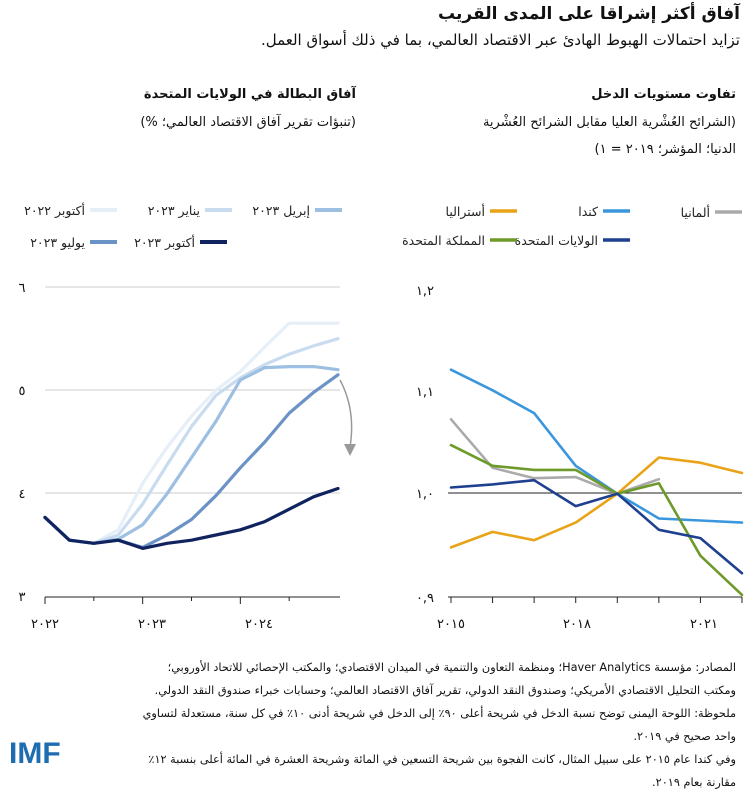  I want to click on income-x-tick-labels: ٢٠١٥ ٢٠١٨ ٢٠٢١, so click(577, 624).